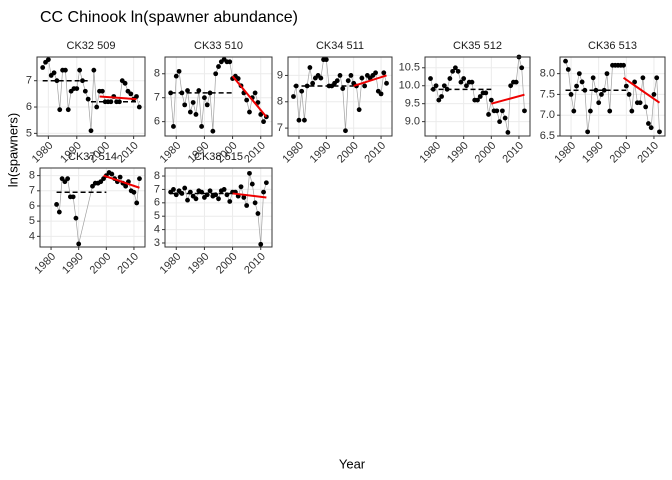 The width and height of the screenshot is (672, 480). I want to click on y-tick-label: 6, so click(29, 107).